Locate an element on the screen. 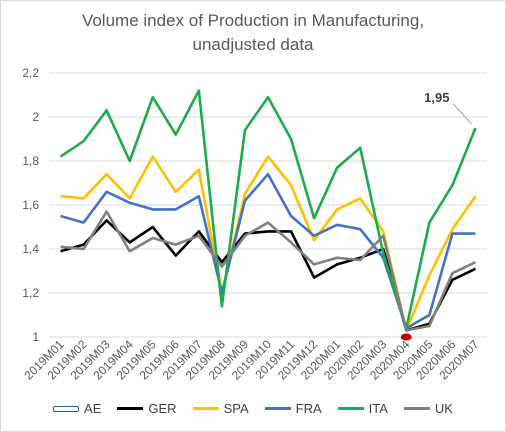 The width and height of the screenshot is (506, 432). y-tick-label-0: 1 is located at coordinates (35, 337).